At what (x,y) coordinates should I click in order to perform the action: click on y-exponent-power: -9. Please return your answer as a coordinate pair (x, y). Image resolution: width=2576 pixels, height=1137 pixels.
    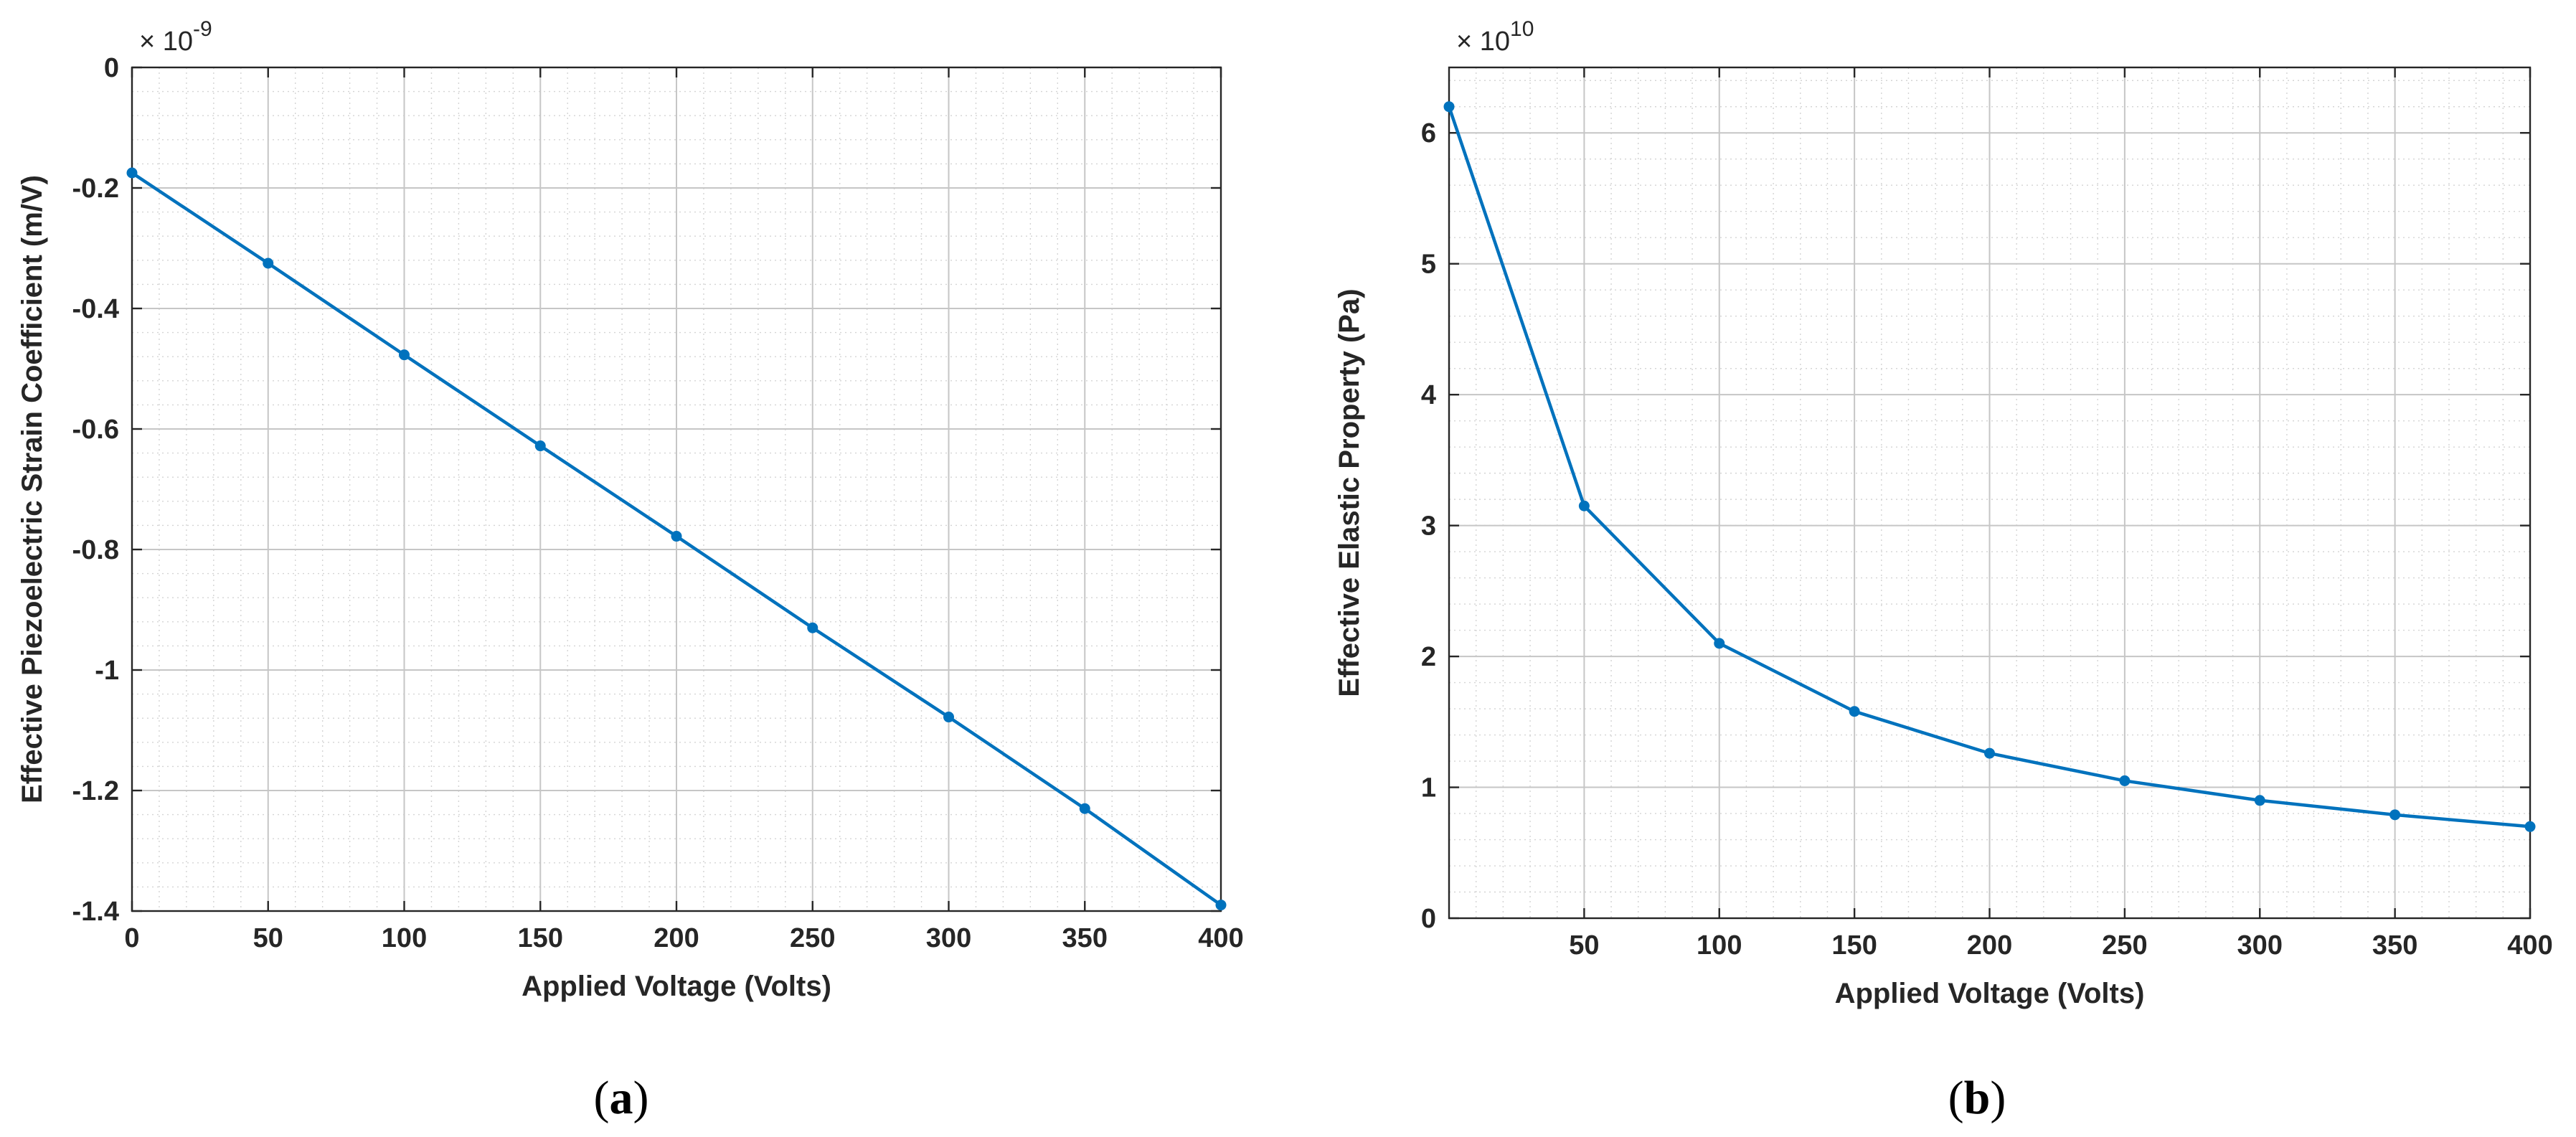
    Looking at the image, I should click on (202, 29).